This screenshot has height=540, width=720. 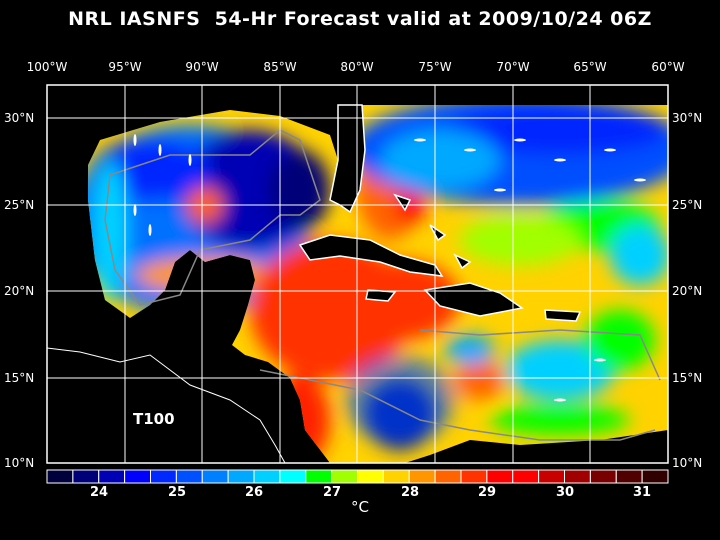 I want to click on lon-label: 80°W, so click(x=357, y=67).